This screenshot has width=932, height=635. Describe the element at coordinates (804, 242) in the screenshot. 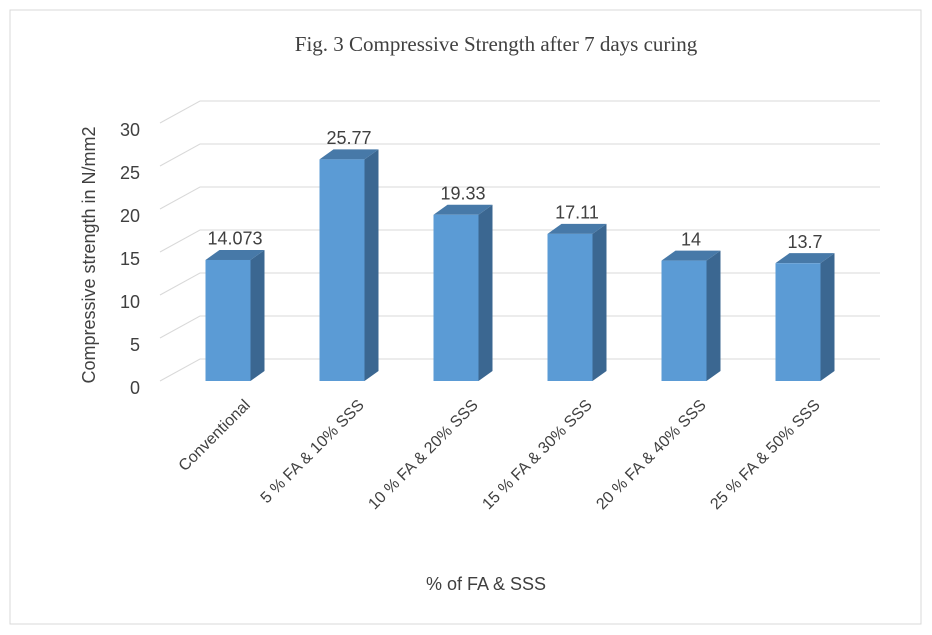

I see `value-label: 13.7` at that location.